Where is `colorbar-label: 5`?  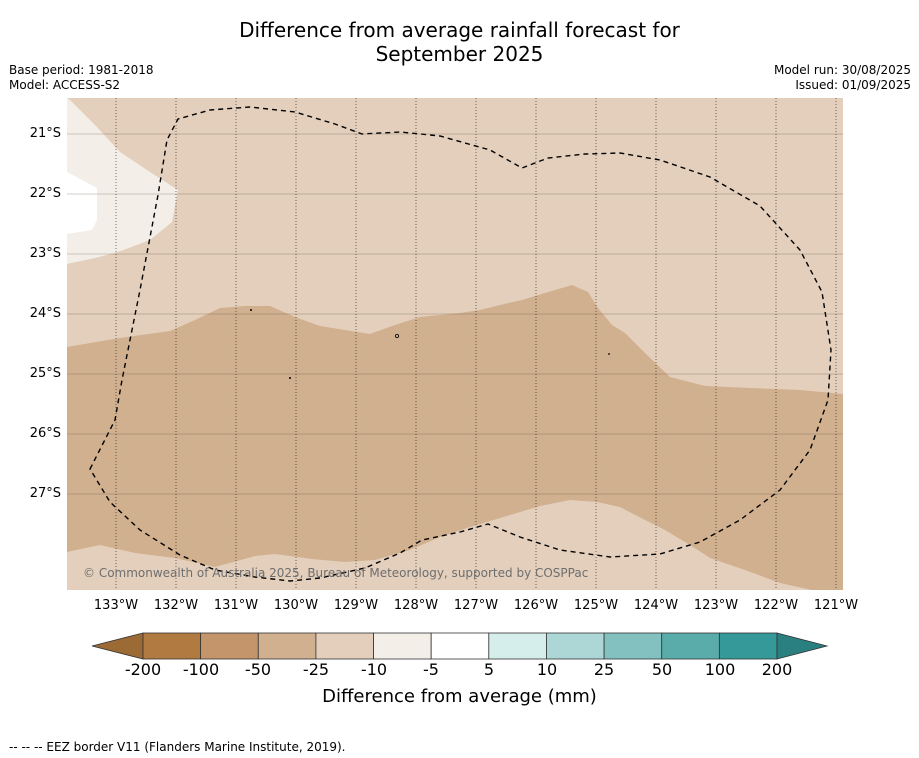
colorbar-label: 5 is located at coordinates (489, 669).